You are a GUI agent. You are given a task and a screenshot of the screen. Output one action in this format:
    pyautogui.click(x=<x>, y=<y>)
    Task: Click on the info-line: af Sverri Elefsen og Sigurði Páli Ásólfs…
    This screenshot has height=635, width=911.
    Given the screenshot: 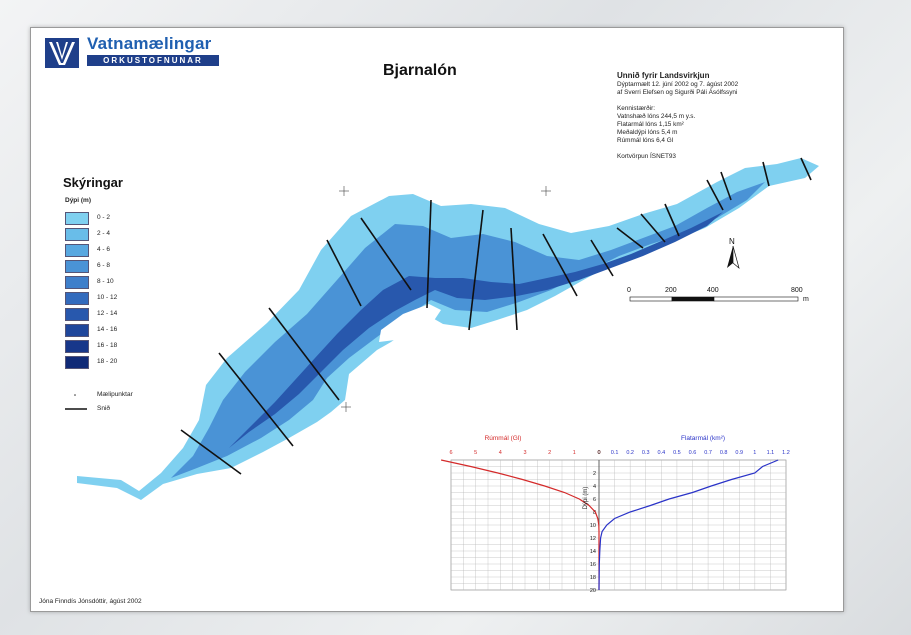 What is the action you would take?
    pyautogui.click(x=677, y=92)
    